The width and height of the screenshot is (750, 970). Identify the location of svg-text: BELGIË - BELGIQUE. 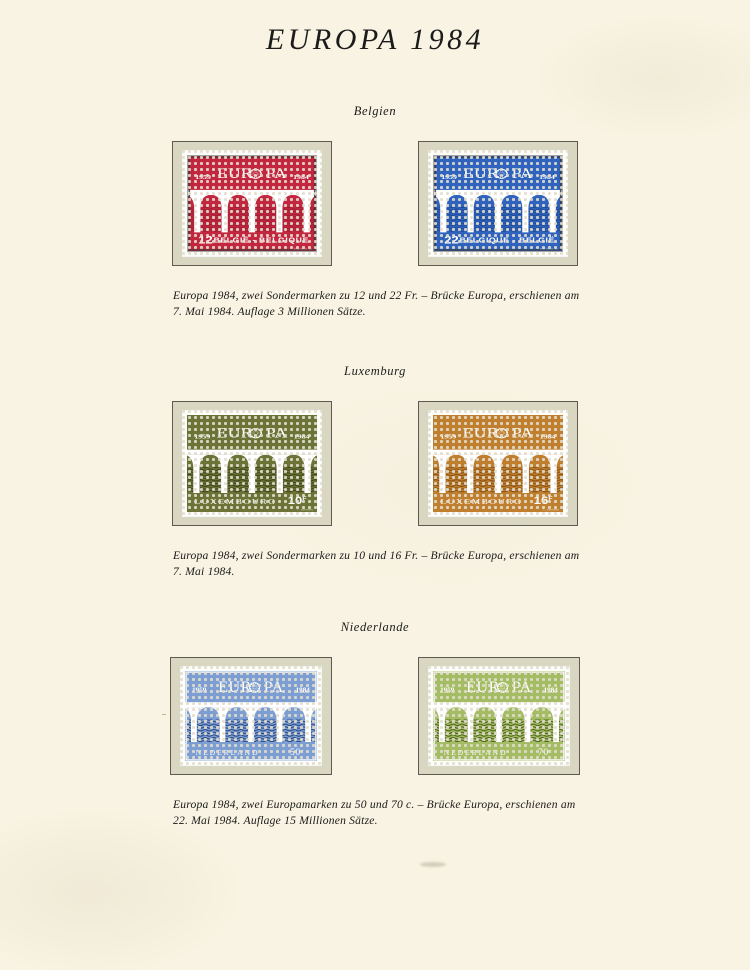
(261, 240).